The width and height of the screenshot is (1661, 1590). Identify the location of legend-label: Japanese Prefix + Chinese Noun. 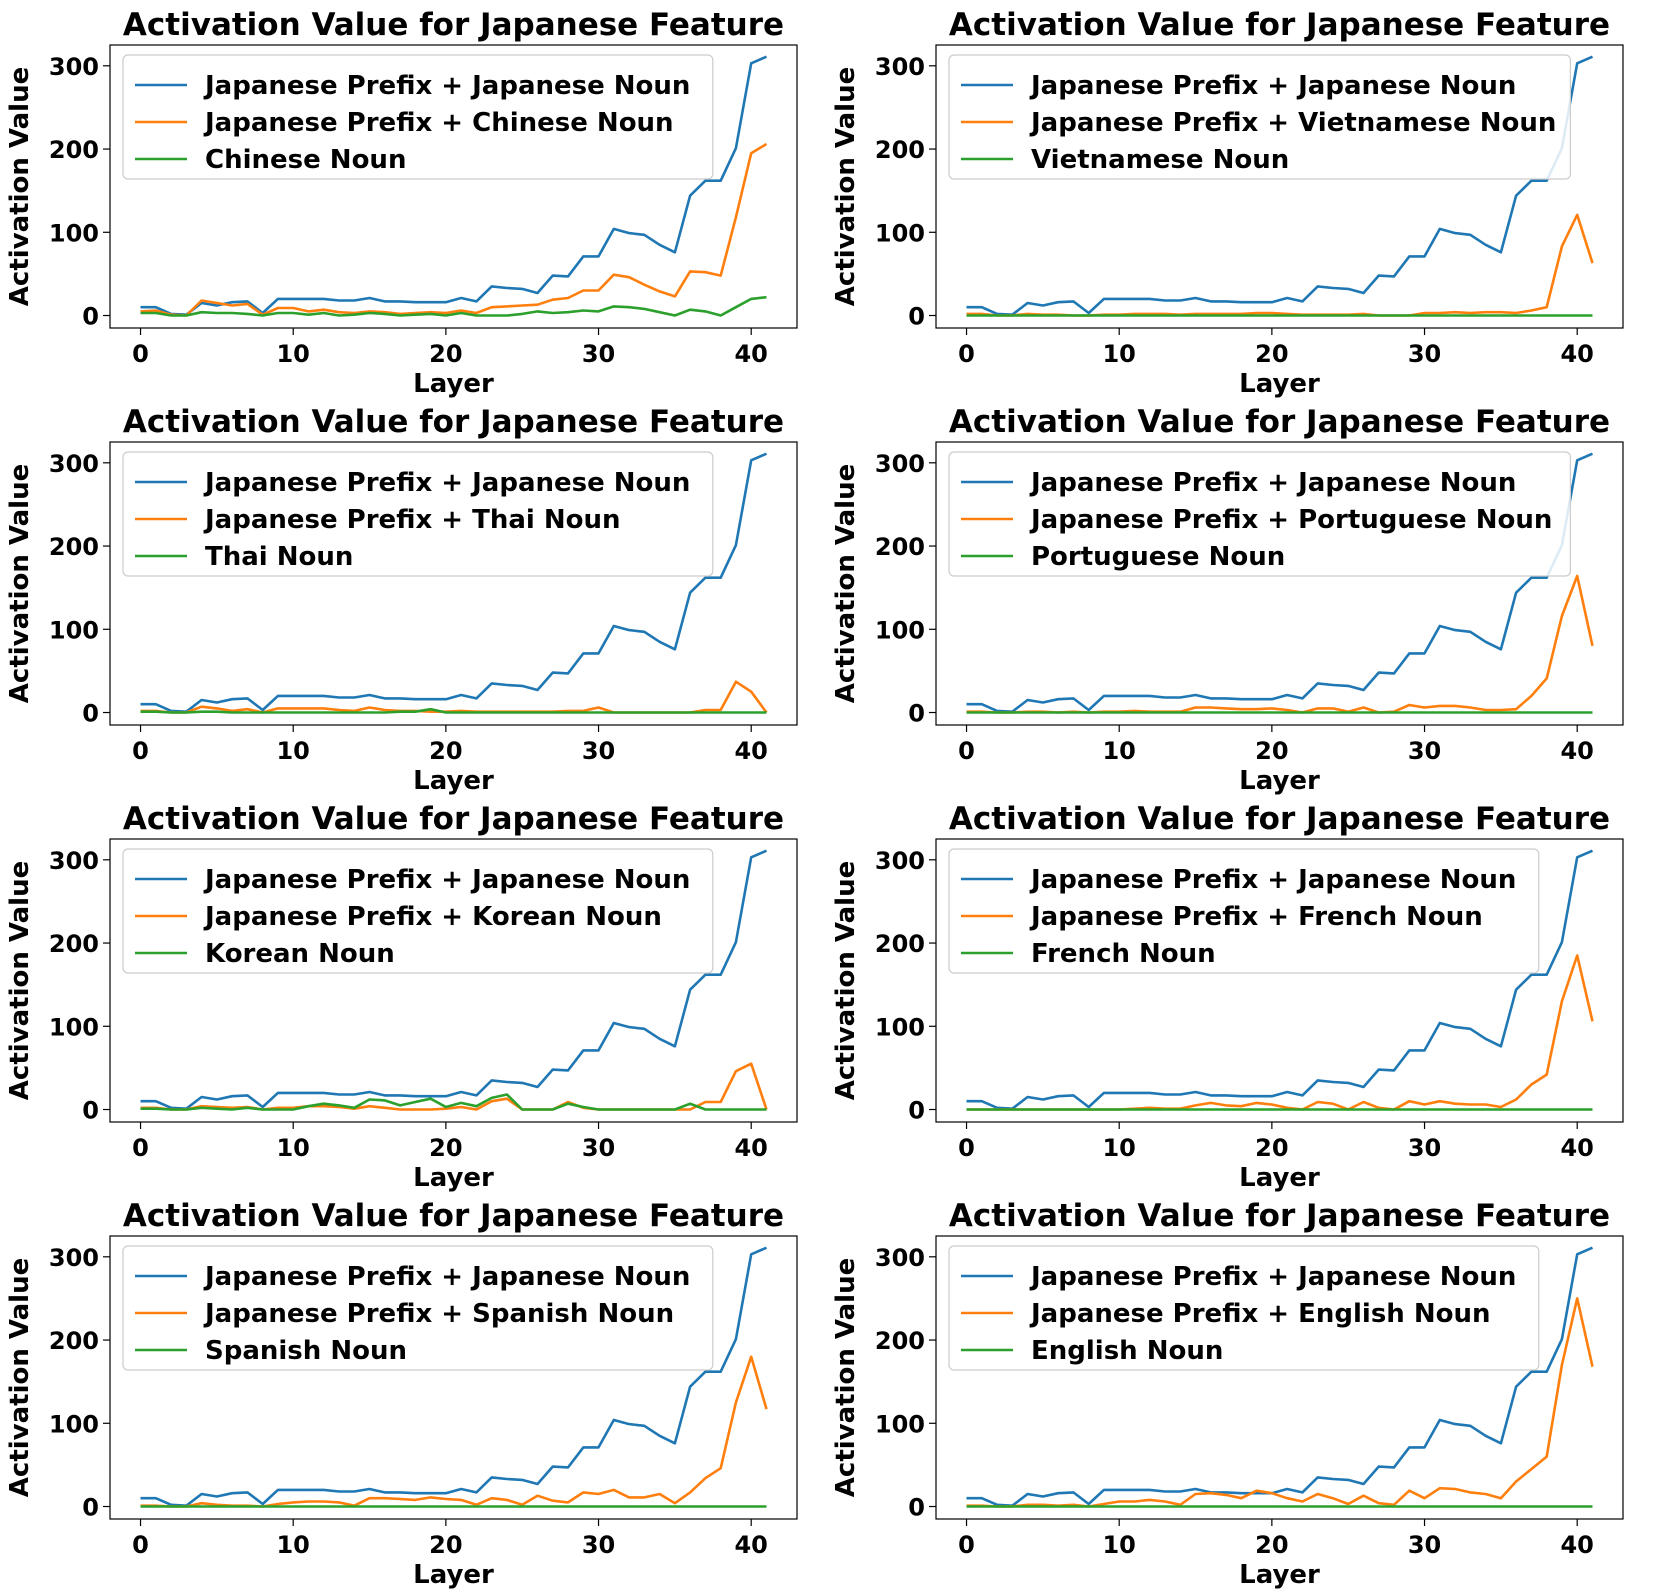
(438, 123).